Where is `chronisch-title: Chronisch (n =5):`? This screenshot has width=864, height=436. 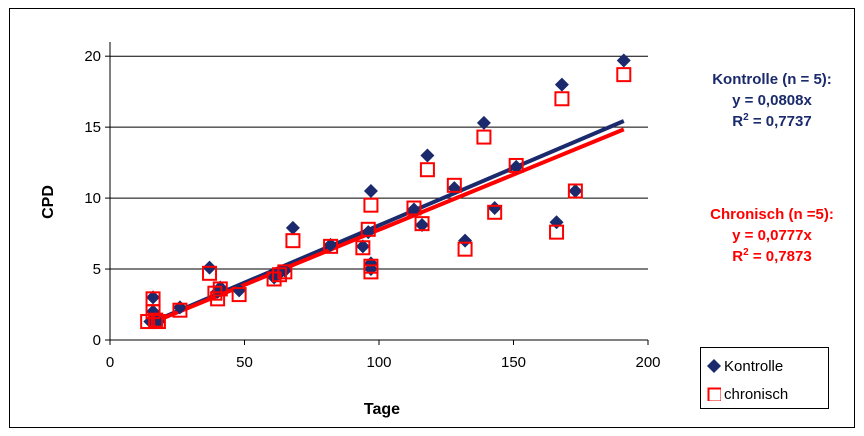
chronisch-title: Chronisch (n =5): is located at coordinates (772, 214).